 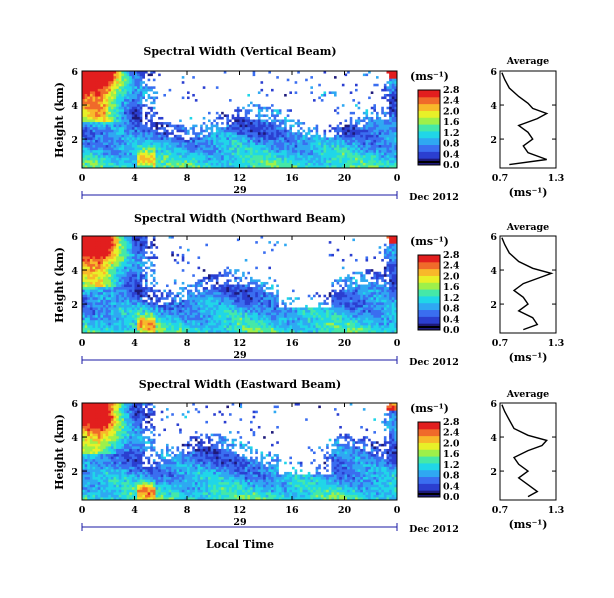 What do you see at coordinates (134, 178) in the screenshot?
I see `x-tick-label: 4` at bounding box center [134, 178].